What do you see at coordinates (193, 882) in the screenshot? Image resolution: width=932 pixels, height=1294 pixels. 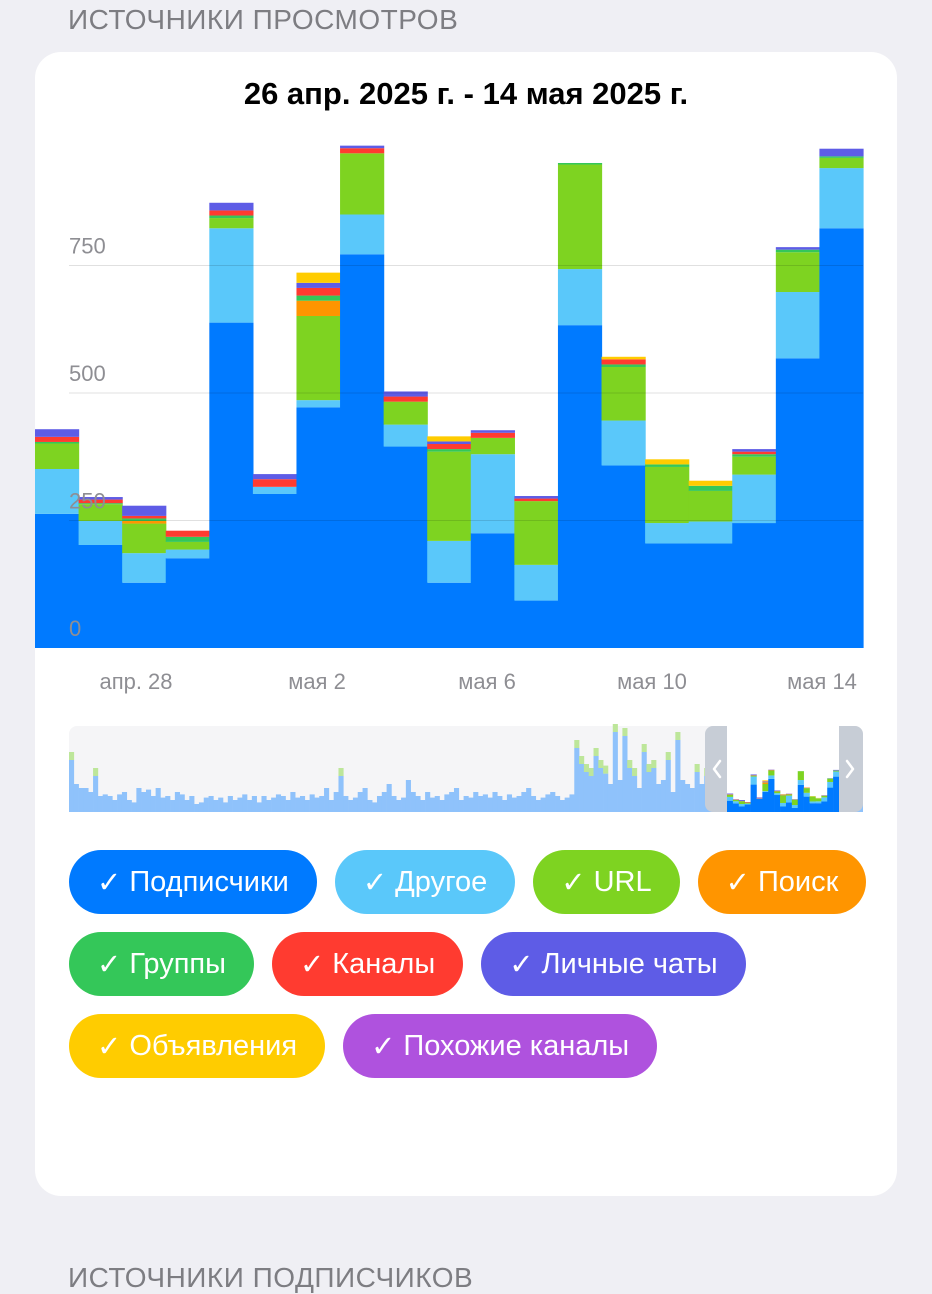 I see `legend-chip-1: ✓Подписчики` at bounding box center [193, 882].